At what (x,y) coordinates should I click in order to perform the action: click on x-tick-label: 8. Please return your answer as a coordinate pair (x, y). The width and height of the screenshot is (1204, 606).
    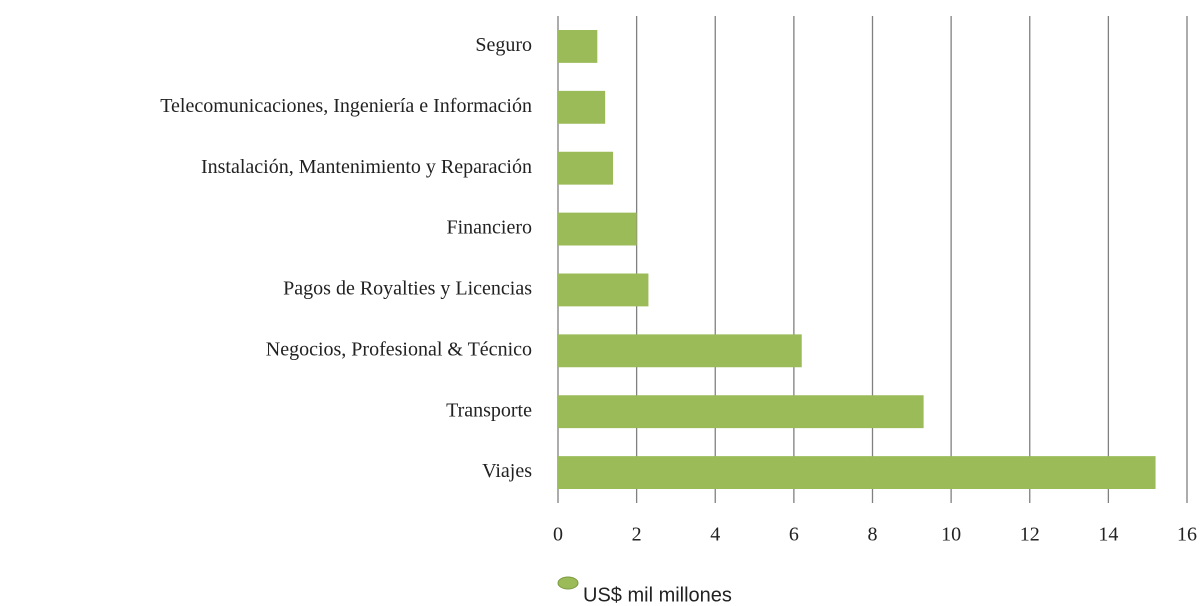
    Looking at the image, I should click on (873, 535).